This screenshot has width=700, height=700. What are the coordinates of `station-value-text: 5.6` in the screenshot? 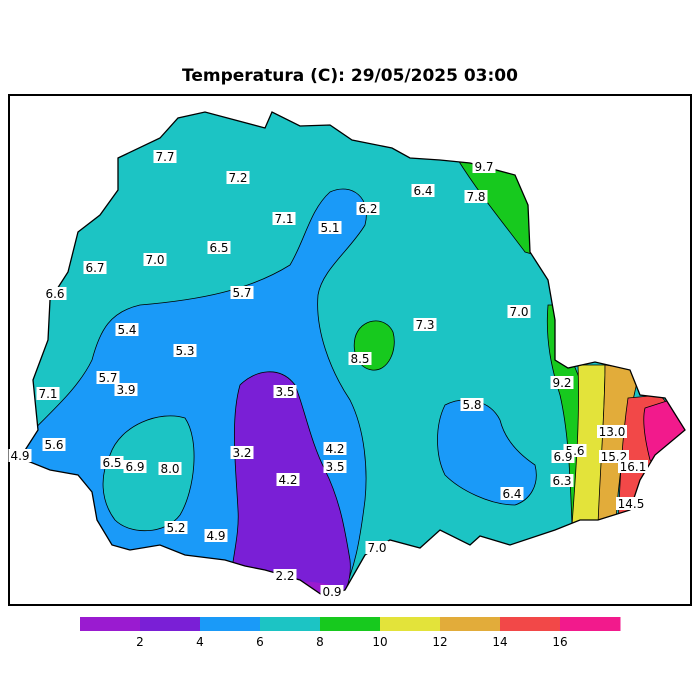 It's located at (53, 445).